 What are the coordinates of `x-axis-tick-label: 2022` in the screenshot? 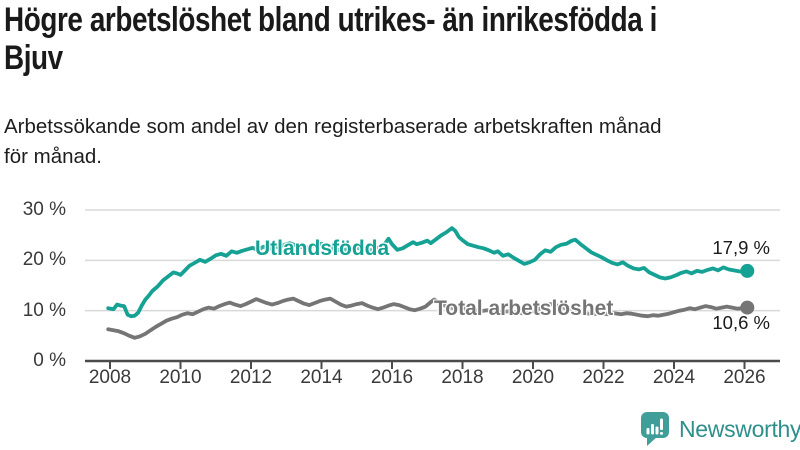 It's located at (603, 377).